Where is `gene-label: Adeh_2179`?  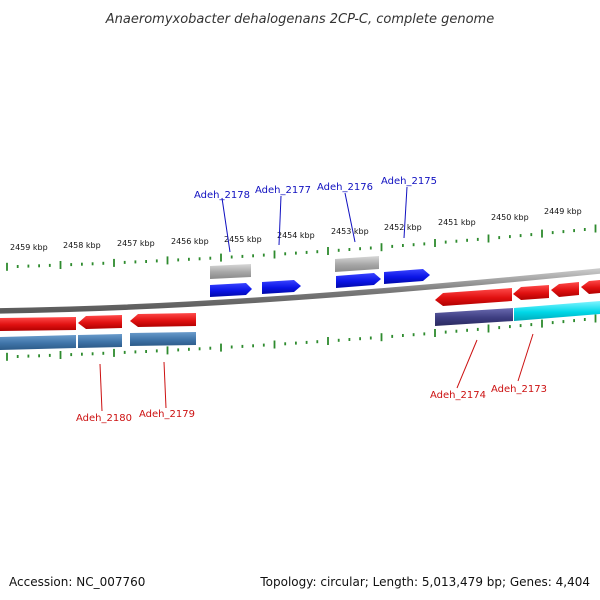 gene-label: Adeh_2179 is located at coordinates (167, 414).